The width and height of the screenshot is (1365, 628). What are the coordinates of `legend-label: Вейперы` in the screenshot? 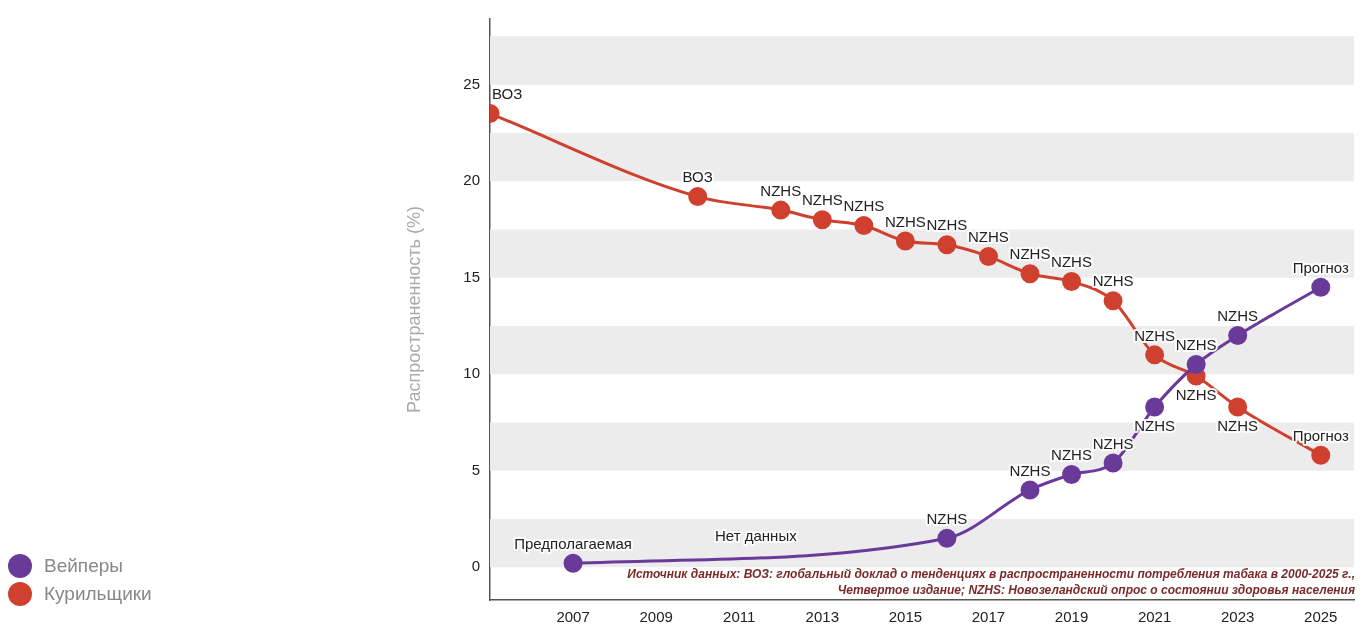 It's located at (83, 566).